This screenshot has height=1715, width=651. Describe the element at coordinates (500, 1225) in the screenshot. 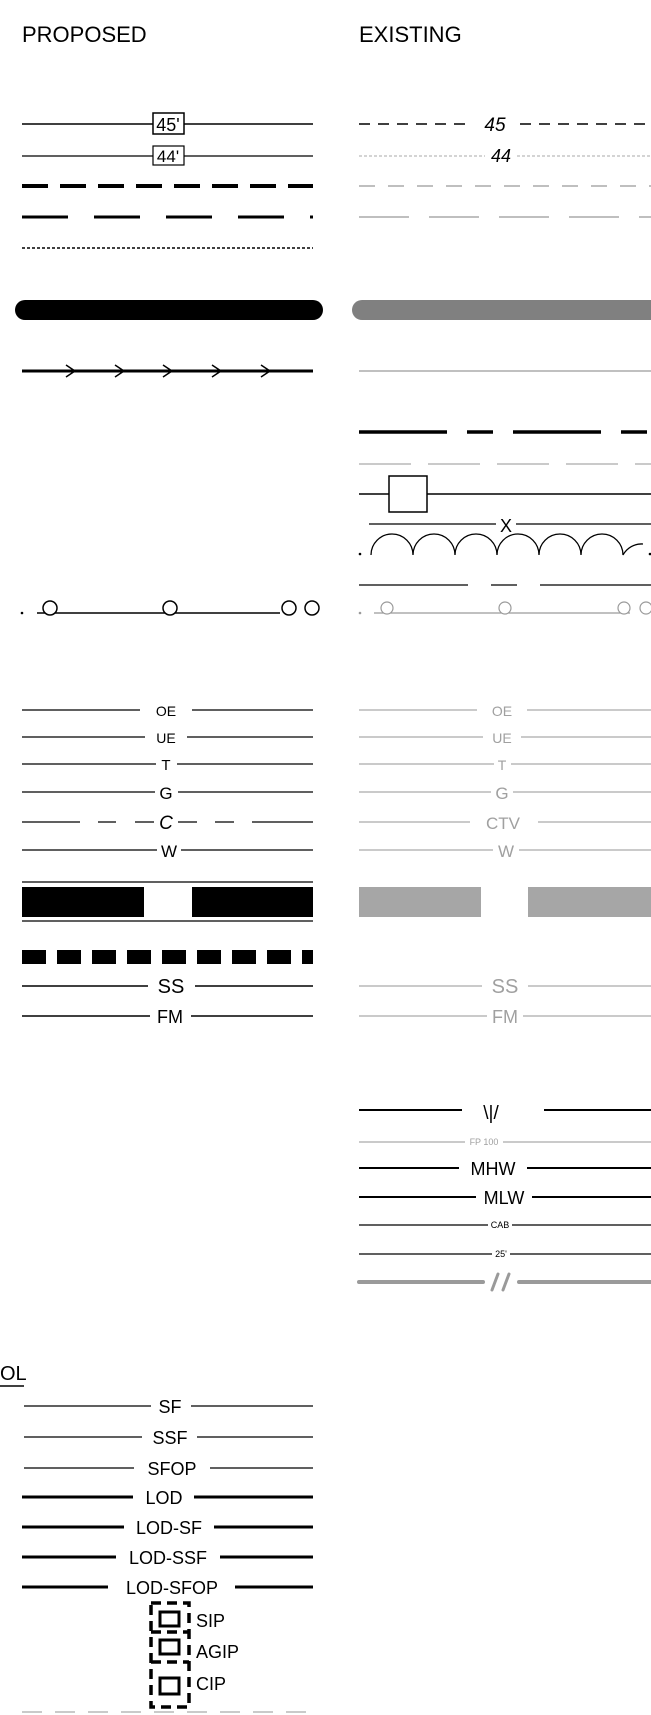

I see `cab-label: CAB` at that location.